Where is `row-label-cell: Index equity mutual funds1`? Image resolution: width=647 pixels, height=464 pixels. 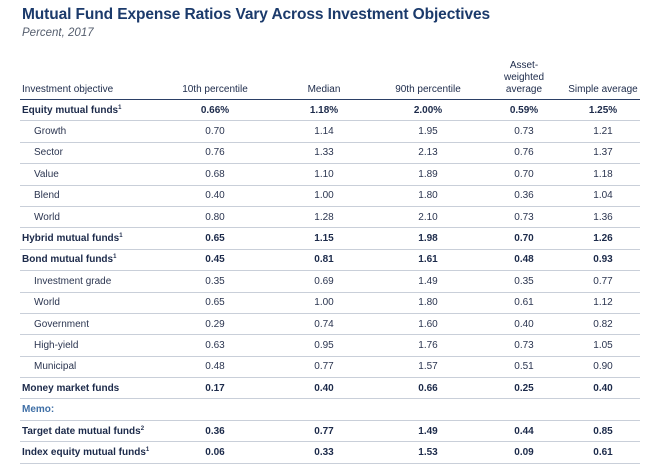 row-label-cell: Index equity mutual funds1 is located at coordinates (88, 452).